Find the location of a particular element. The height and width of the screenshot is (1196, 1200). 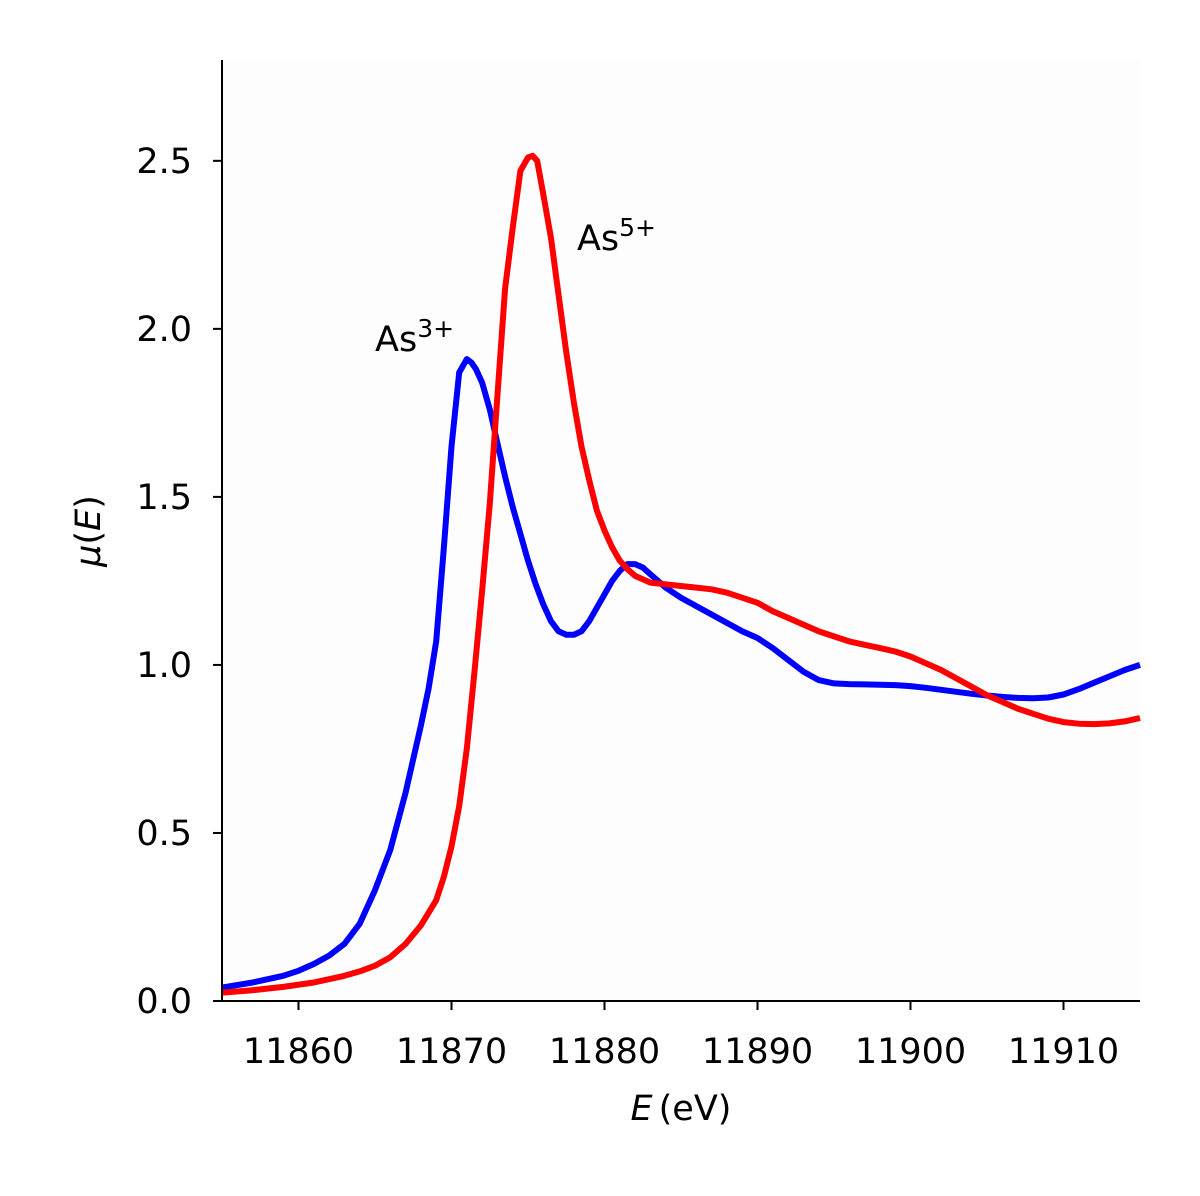

y-tick-label: 1.0 is located at coordinates (164, 666).